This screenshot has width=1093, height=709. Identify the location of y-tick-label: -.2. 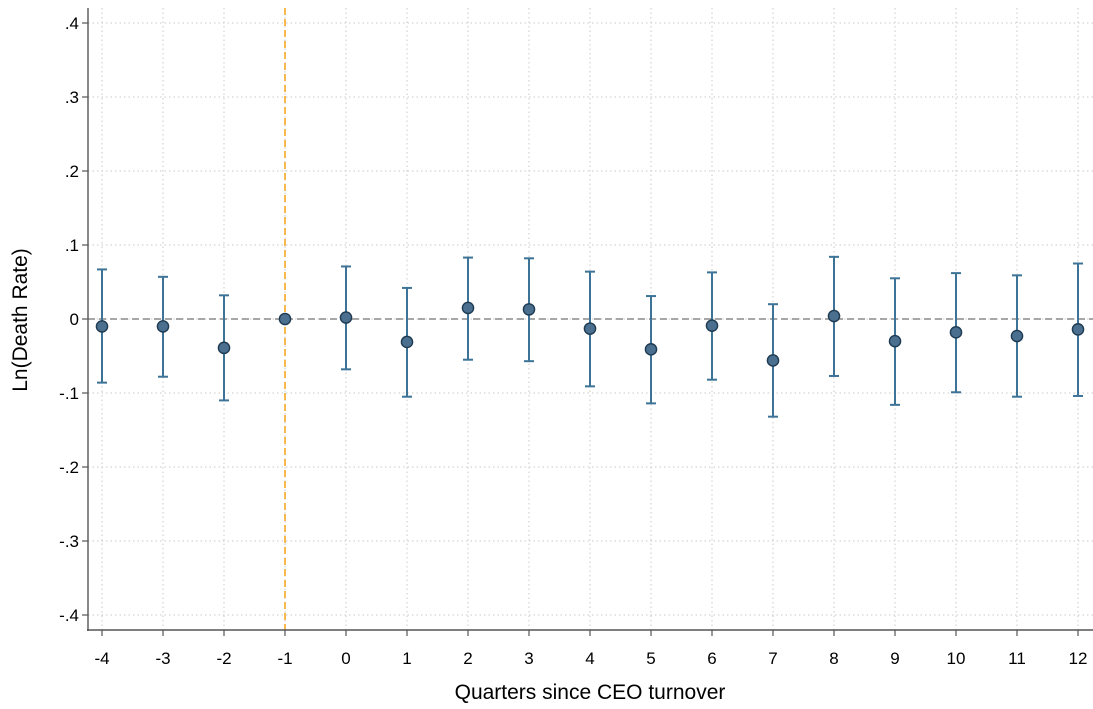
(69, 467).